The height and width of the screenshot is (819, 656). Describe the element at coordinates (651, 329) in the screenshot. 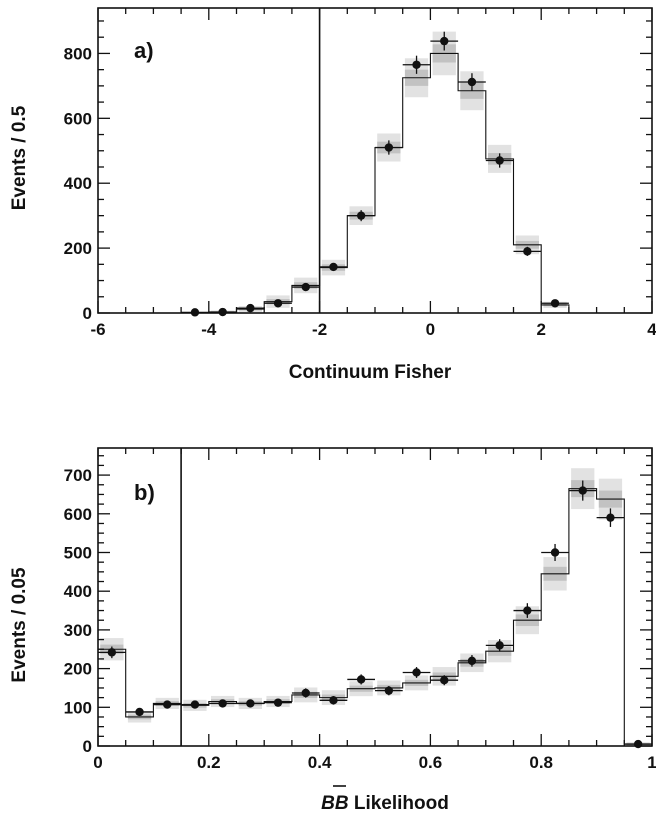

I see `x-tick-label: 4` at that location.